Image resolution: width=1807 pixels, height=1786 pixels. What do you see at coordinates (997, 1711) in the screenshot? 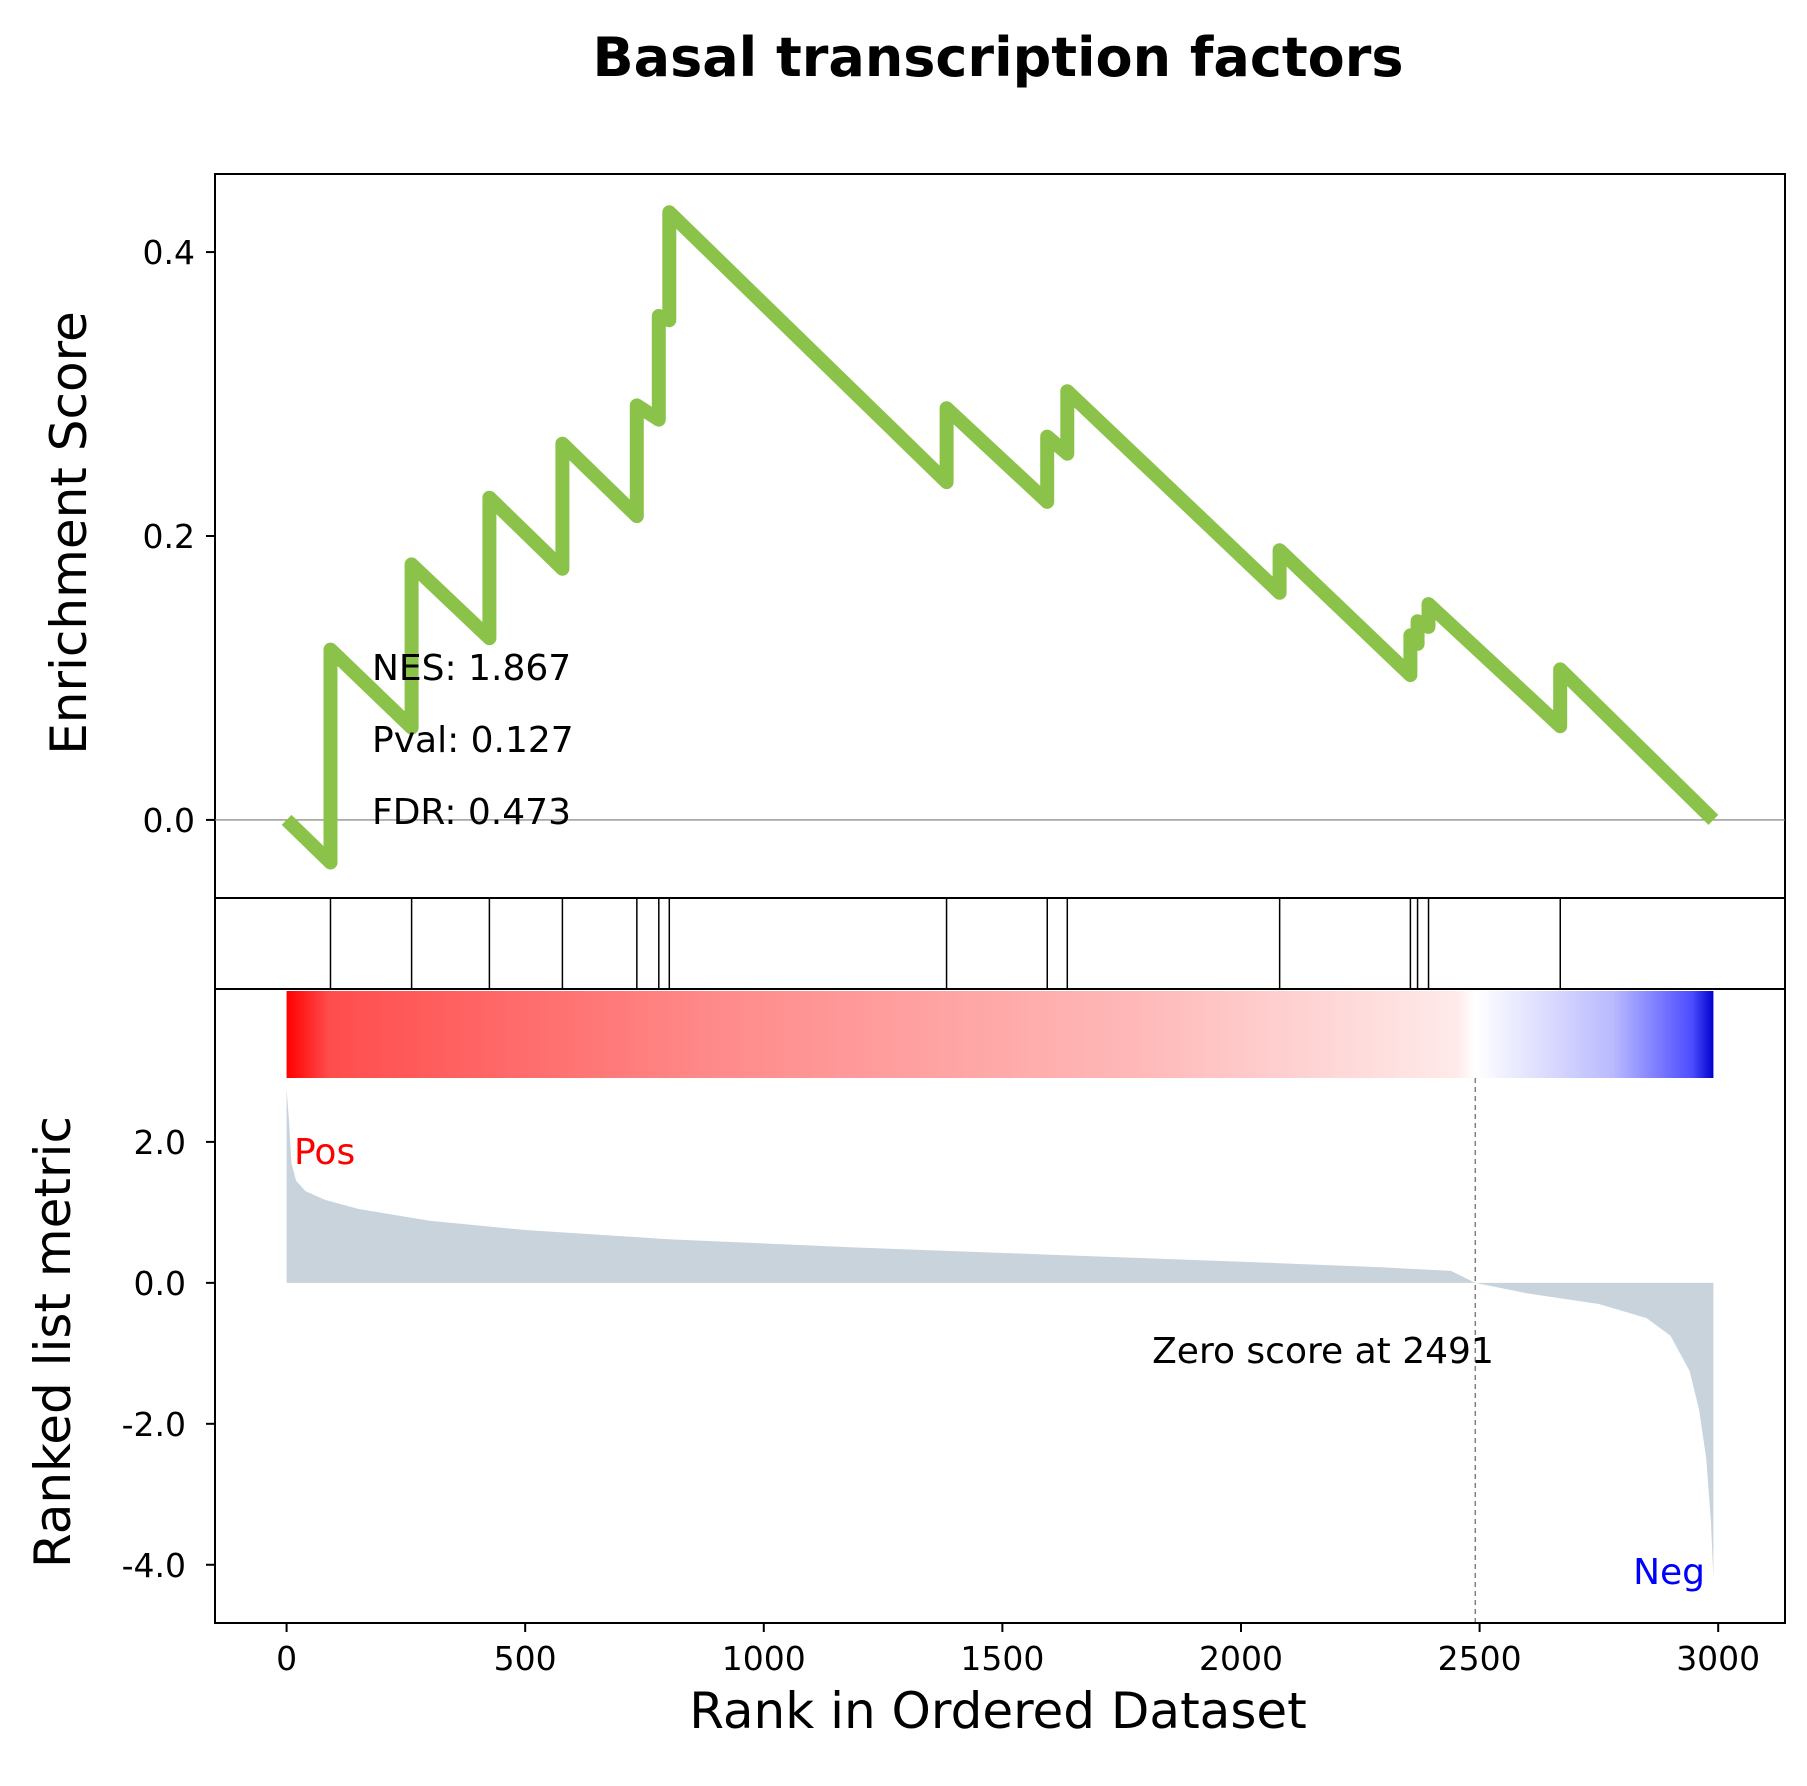
I see `x-axis-label: Rank in Ordered Dataset` at bounding box center [997, 1711].